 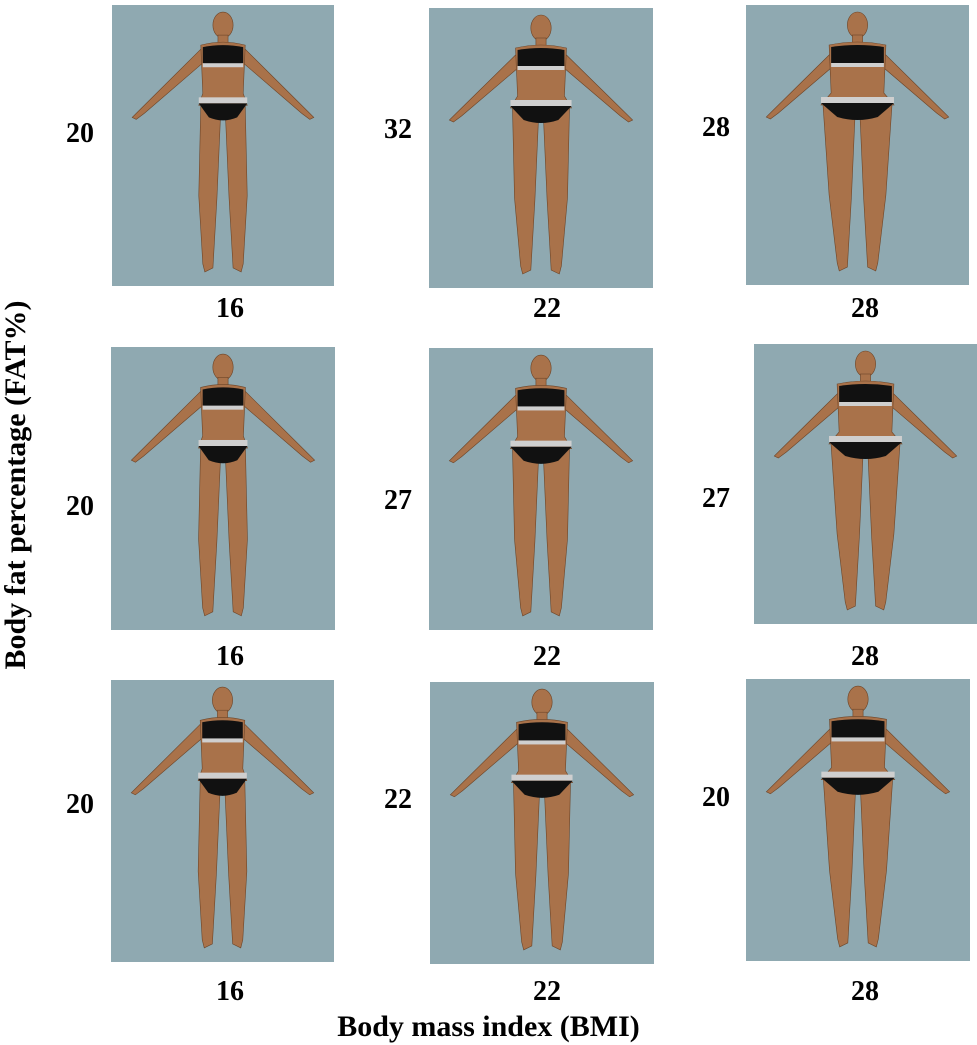 I want to click on fat-label: 28, so click(x=716, y=127).